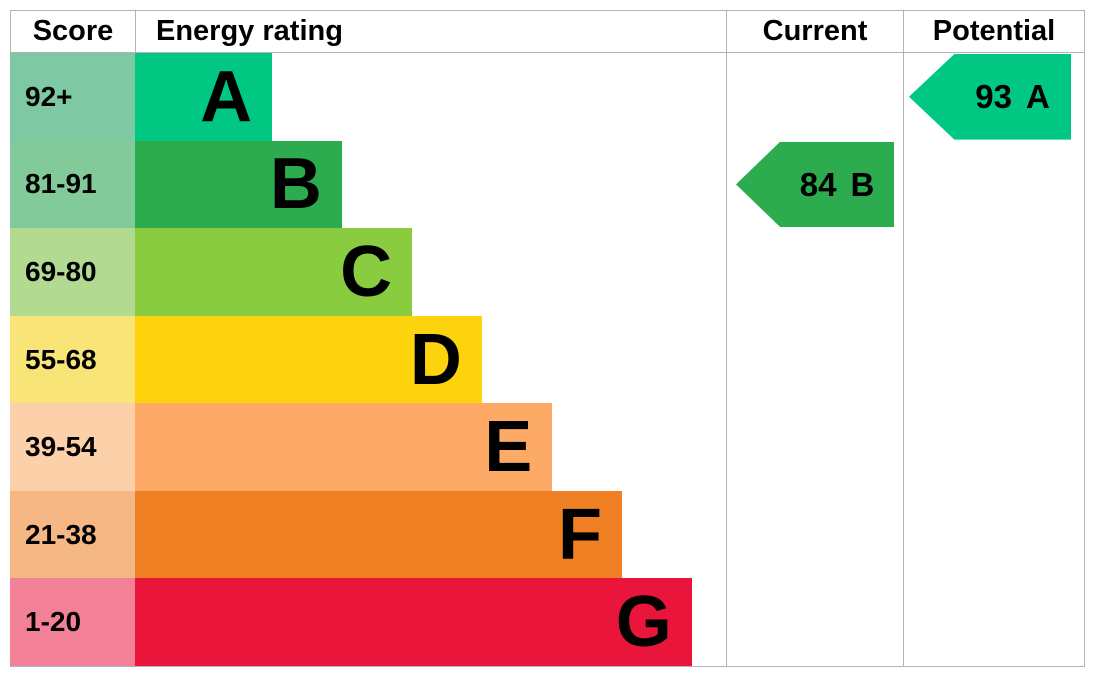  I want to click on current-cell-g, so click(814, 622).